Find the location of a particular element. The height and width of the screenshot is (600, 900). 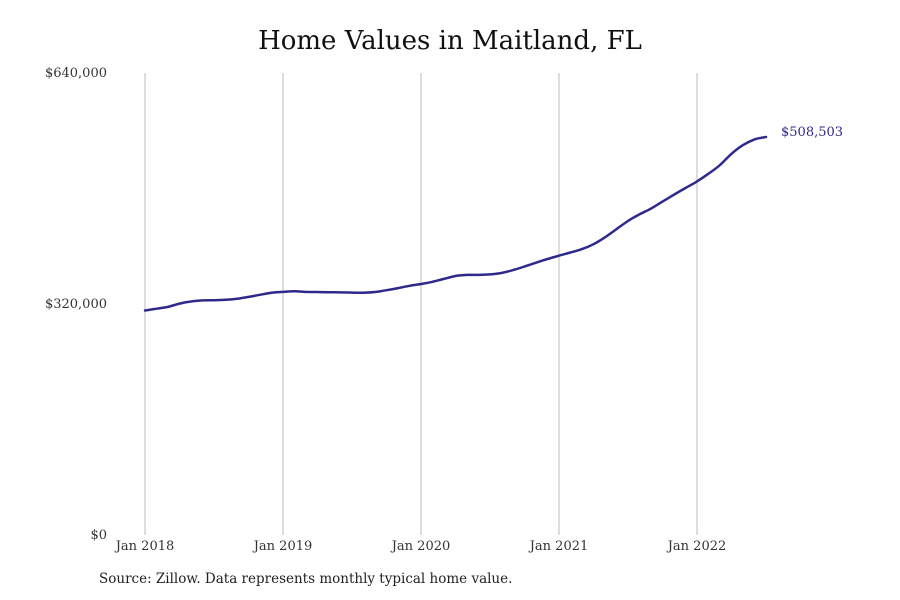

x-tick-label: Jan 2022 is located at coordinates (696, 546).